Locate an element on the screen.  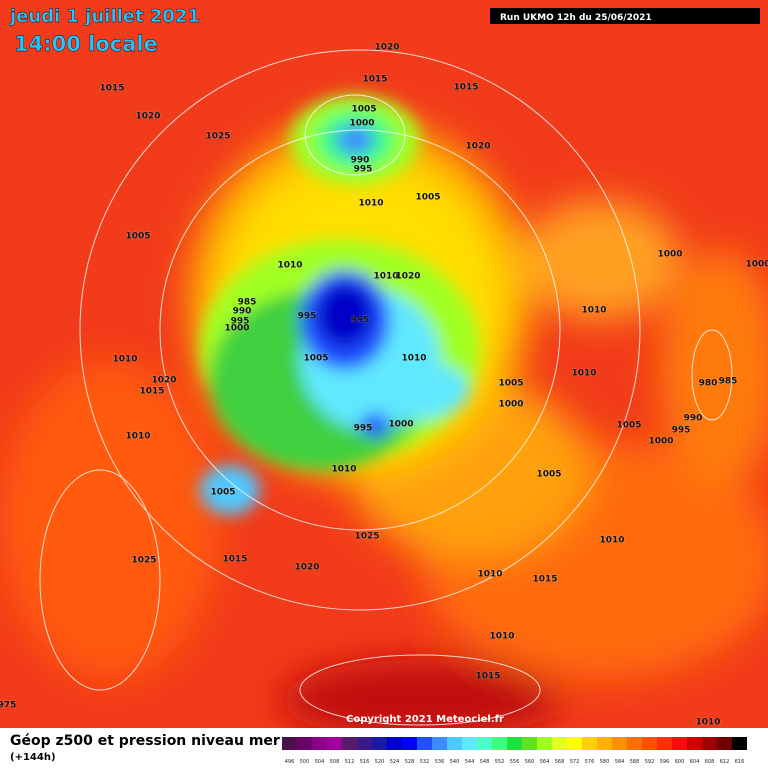
legend-label: 600 is located at coordinates (680, 762).